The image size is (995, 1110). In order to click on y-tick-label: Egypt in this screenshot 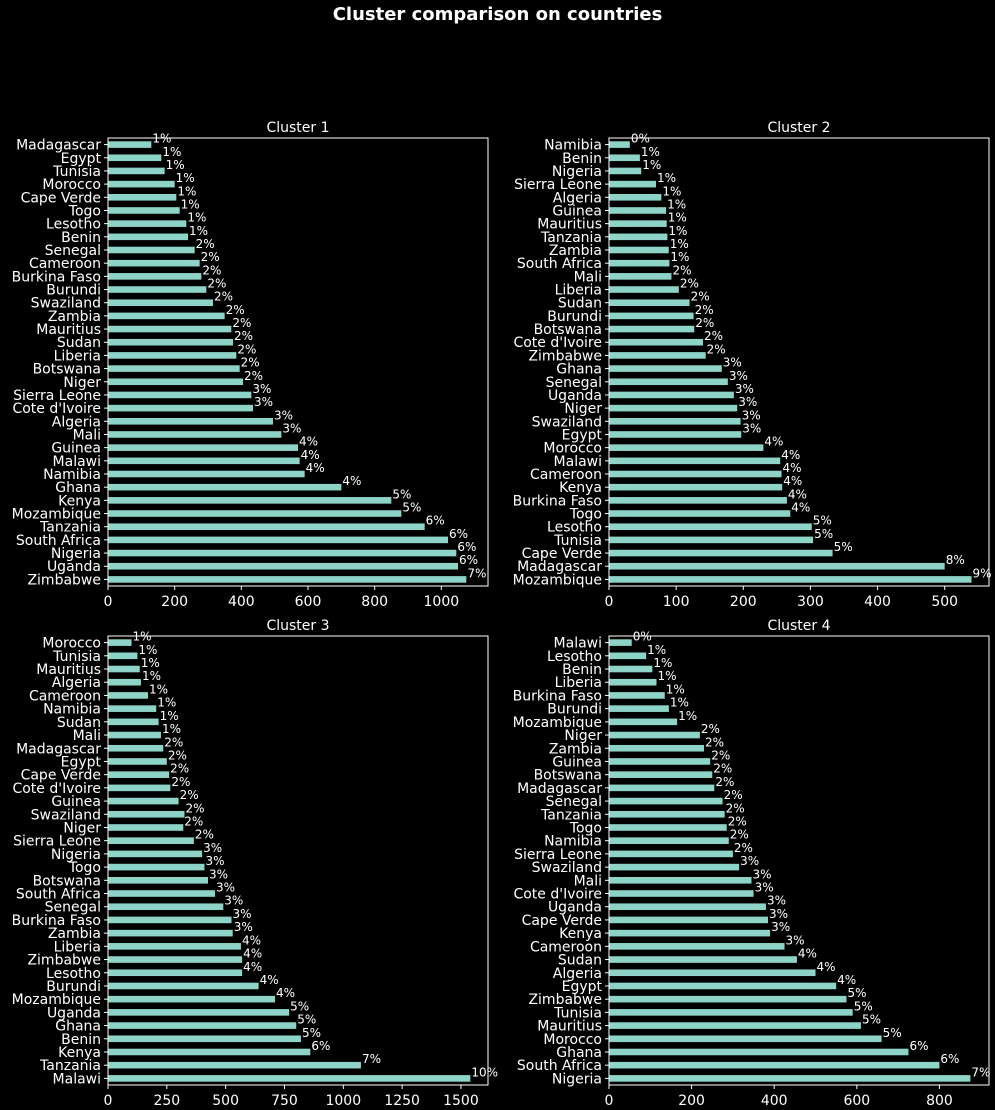, I will do `click(81, 762)`.